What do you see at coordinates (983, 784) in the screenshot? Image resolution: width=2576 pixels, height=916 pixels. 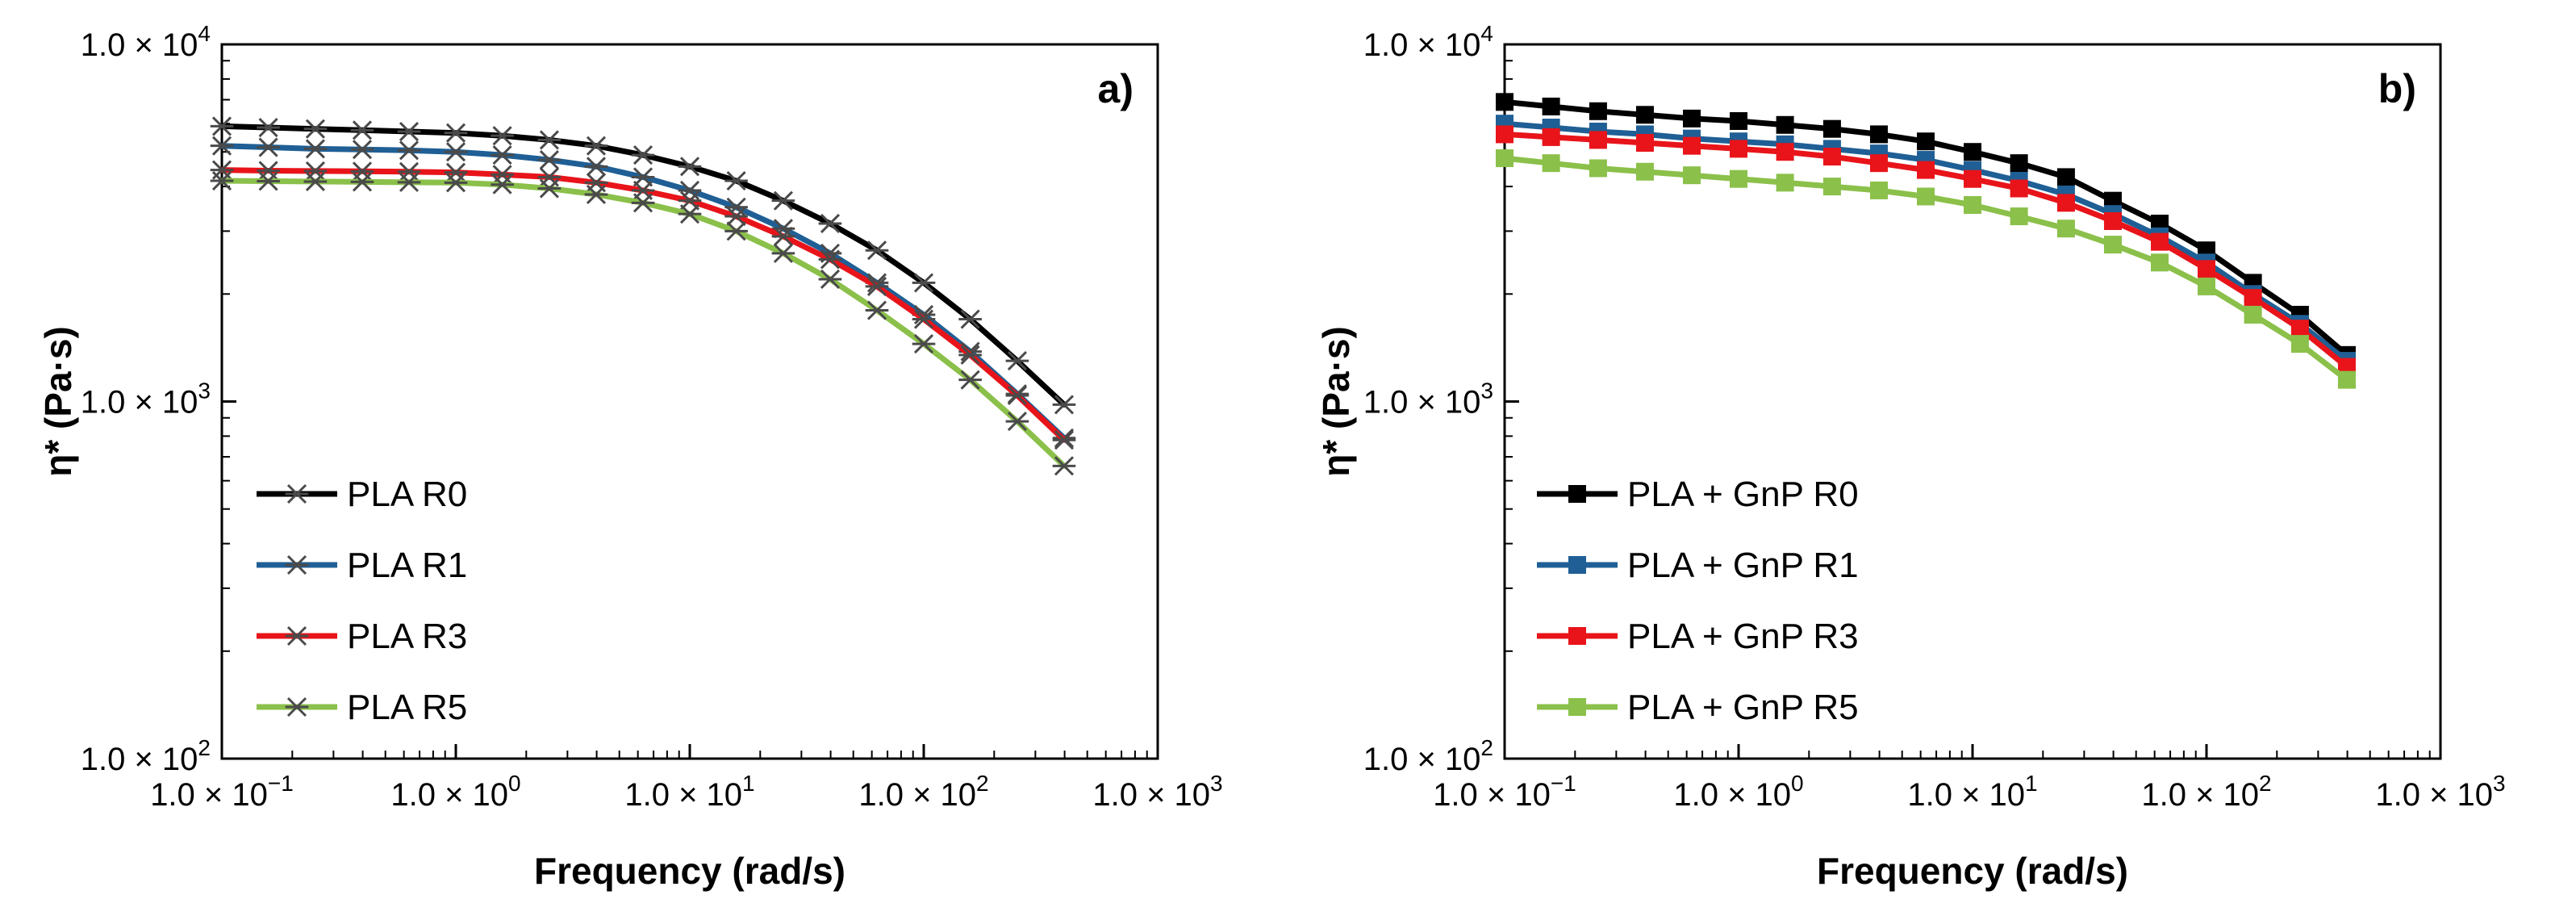 I see `x-tick-exponent: 2` at bounding box center [983, 784].